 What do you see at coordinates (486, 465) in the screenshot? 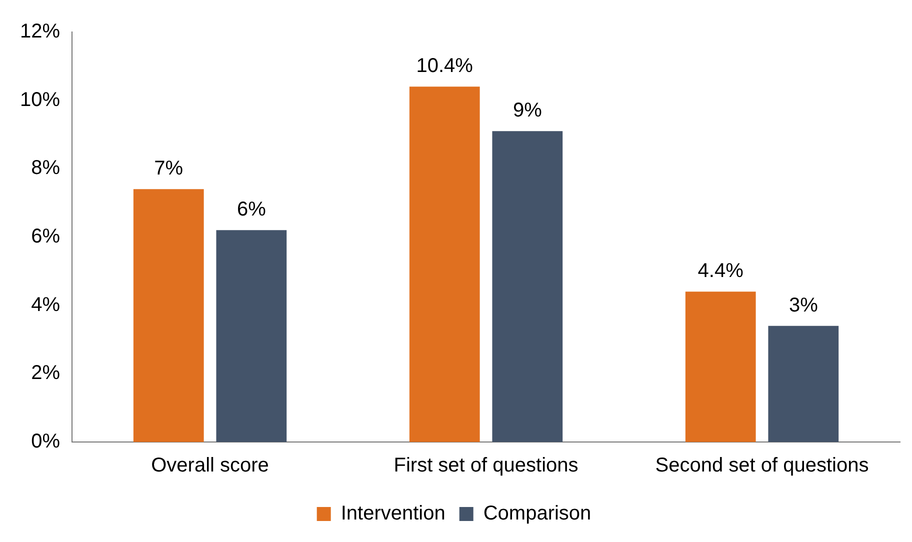
I see `x-tick-label: First set of questions` at bounding box center [486, 465].